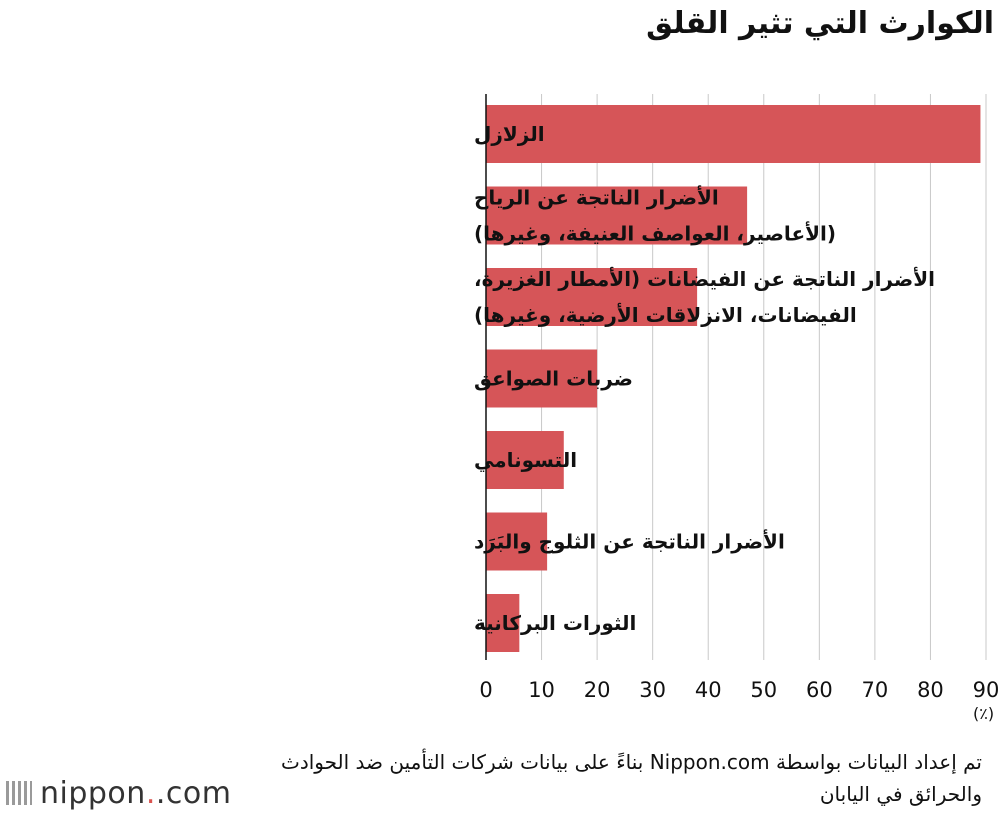 This screenshot has height=816, width=1000. I want to click on x-tick-label: 50, so click(763, 690).